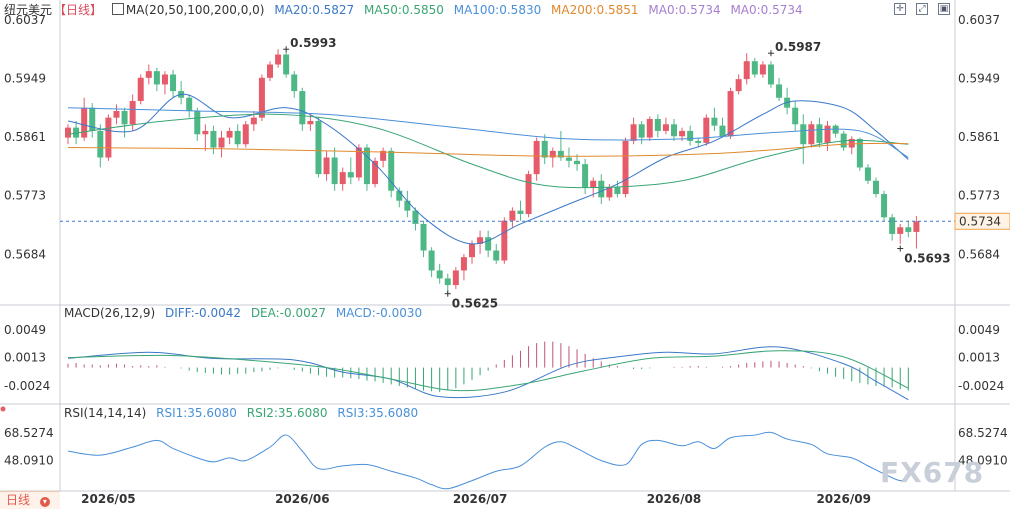  Describe the element at coordinates (798, 47) in the screenshot. I see `high-annotation: 0.5987` at that location.